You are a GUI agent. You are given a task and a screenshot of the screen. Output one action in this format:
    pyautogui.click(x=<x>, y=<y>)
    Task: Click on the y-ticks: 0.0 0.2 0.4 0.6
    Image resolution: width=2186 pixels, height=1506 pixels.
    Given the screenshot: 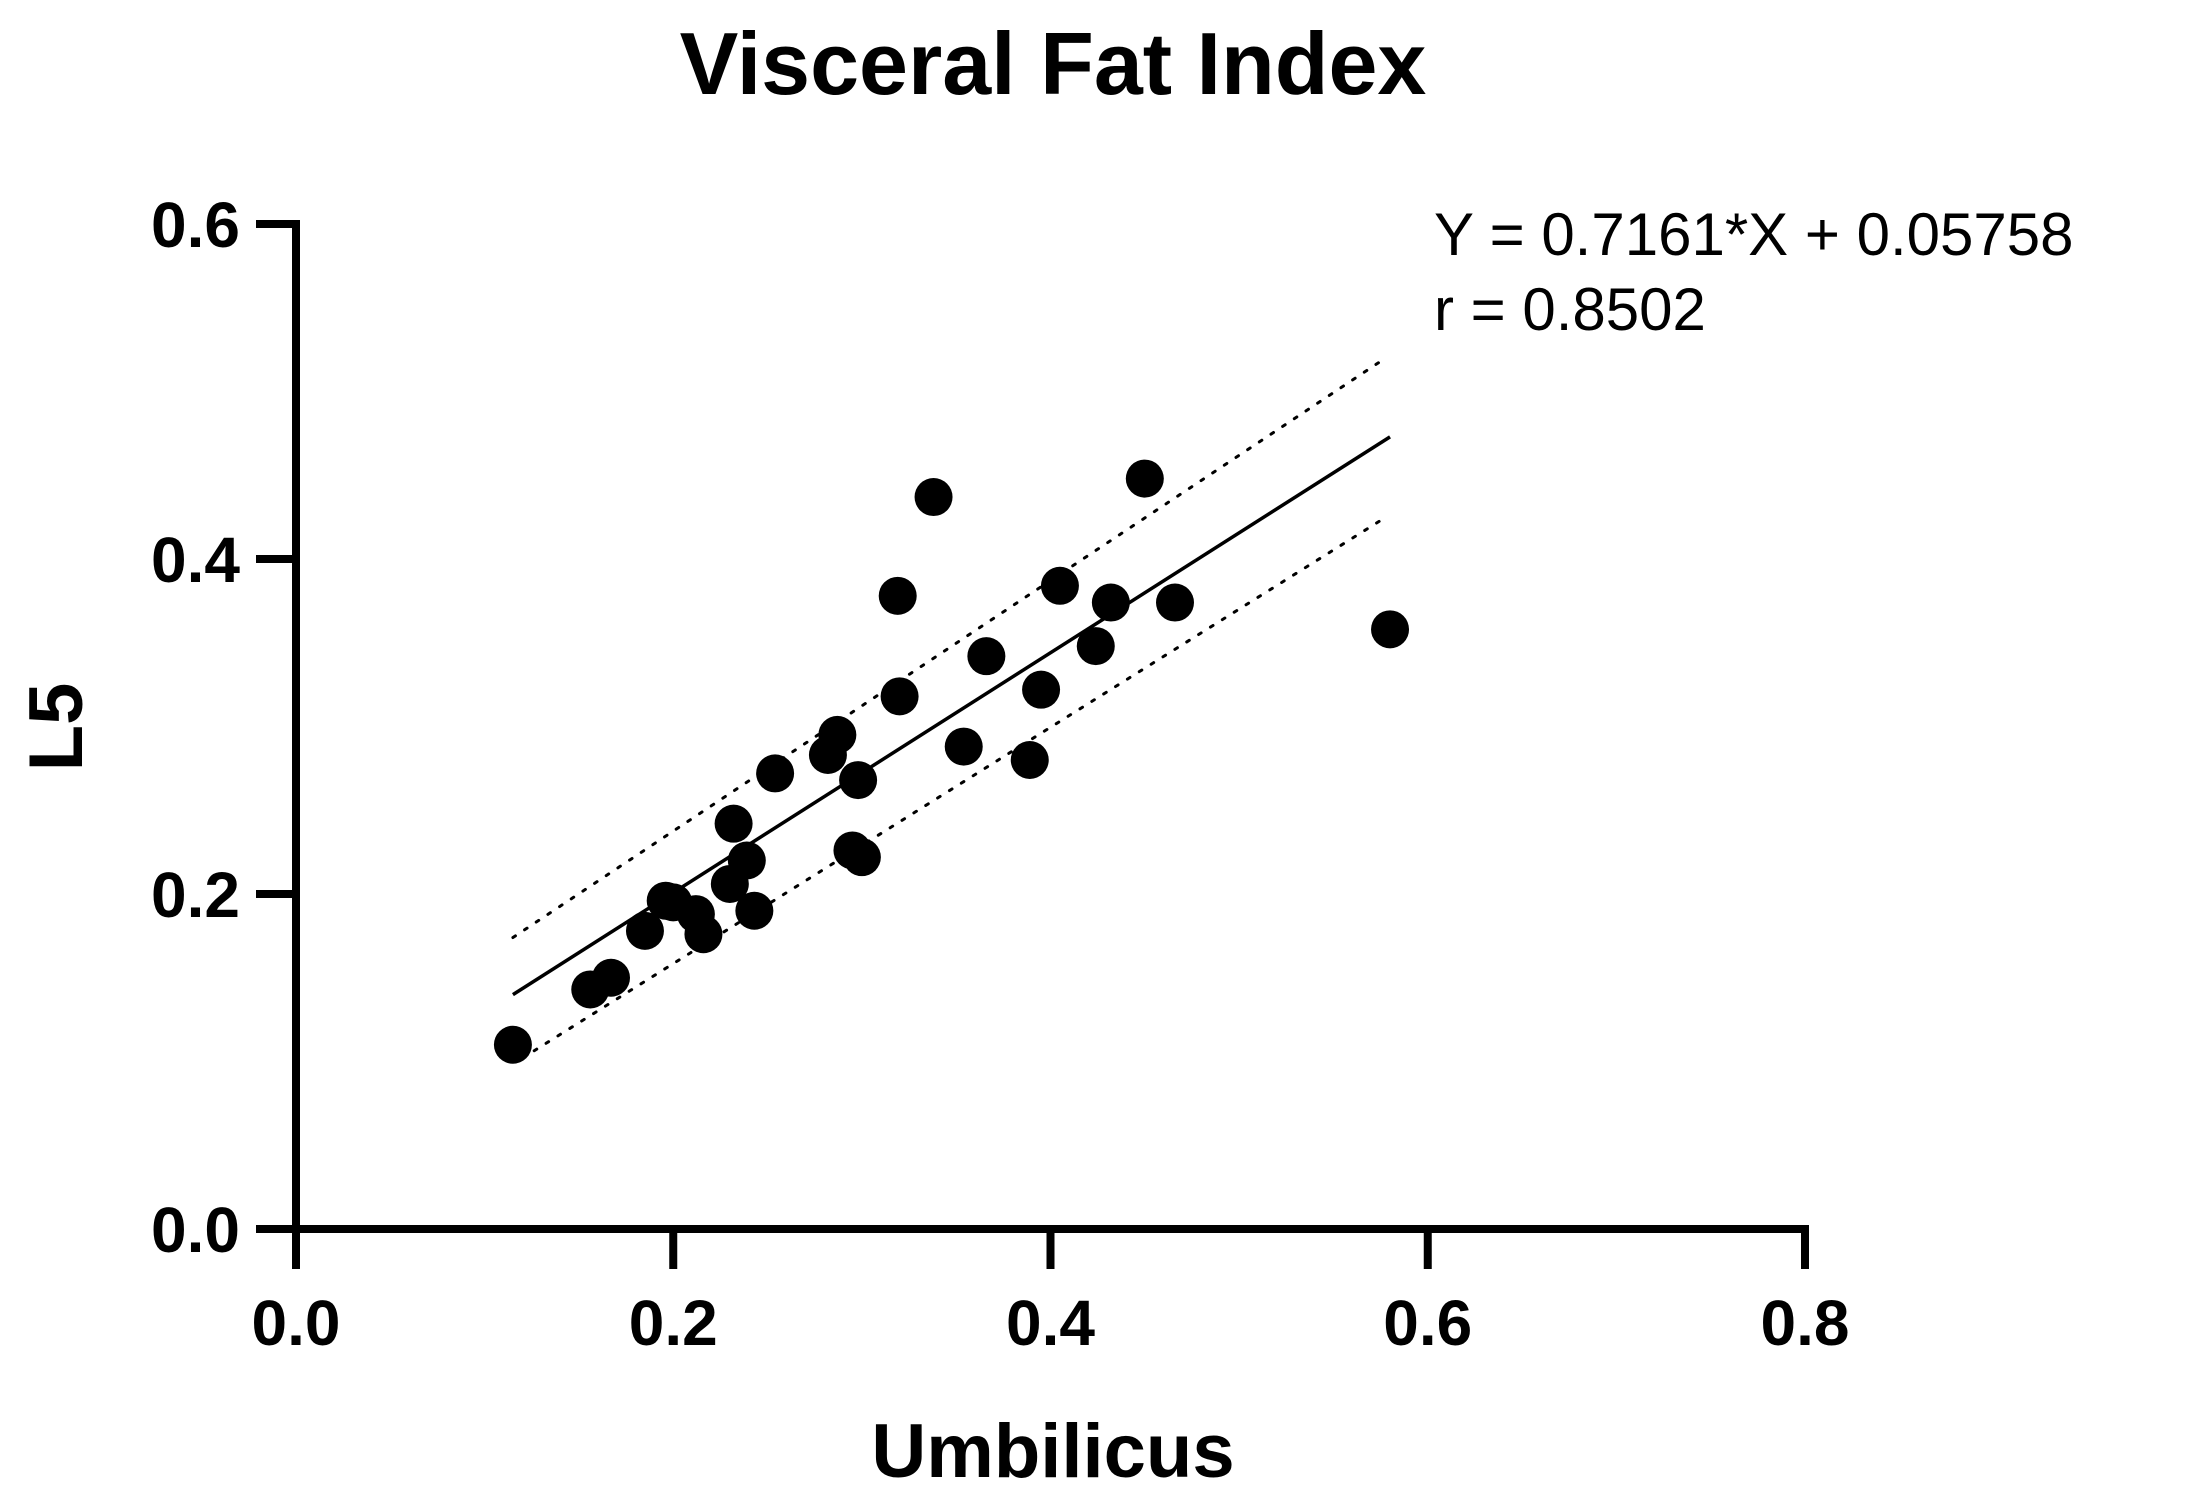 What is the action you would take?
    pyautogui.click(x=223, y=727)
    